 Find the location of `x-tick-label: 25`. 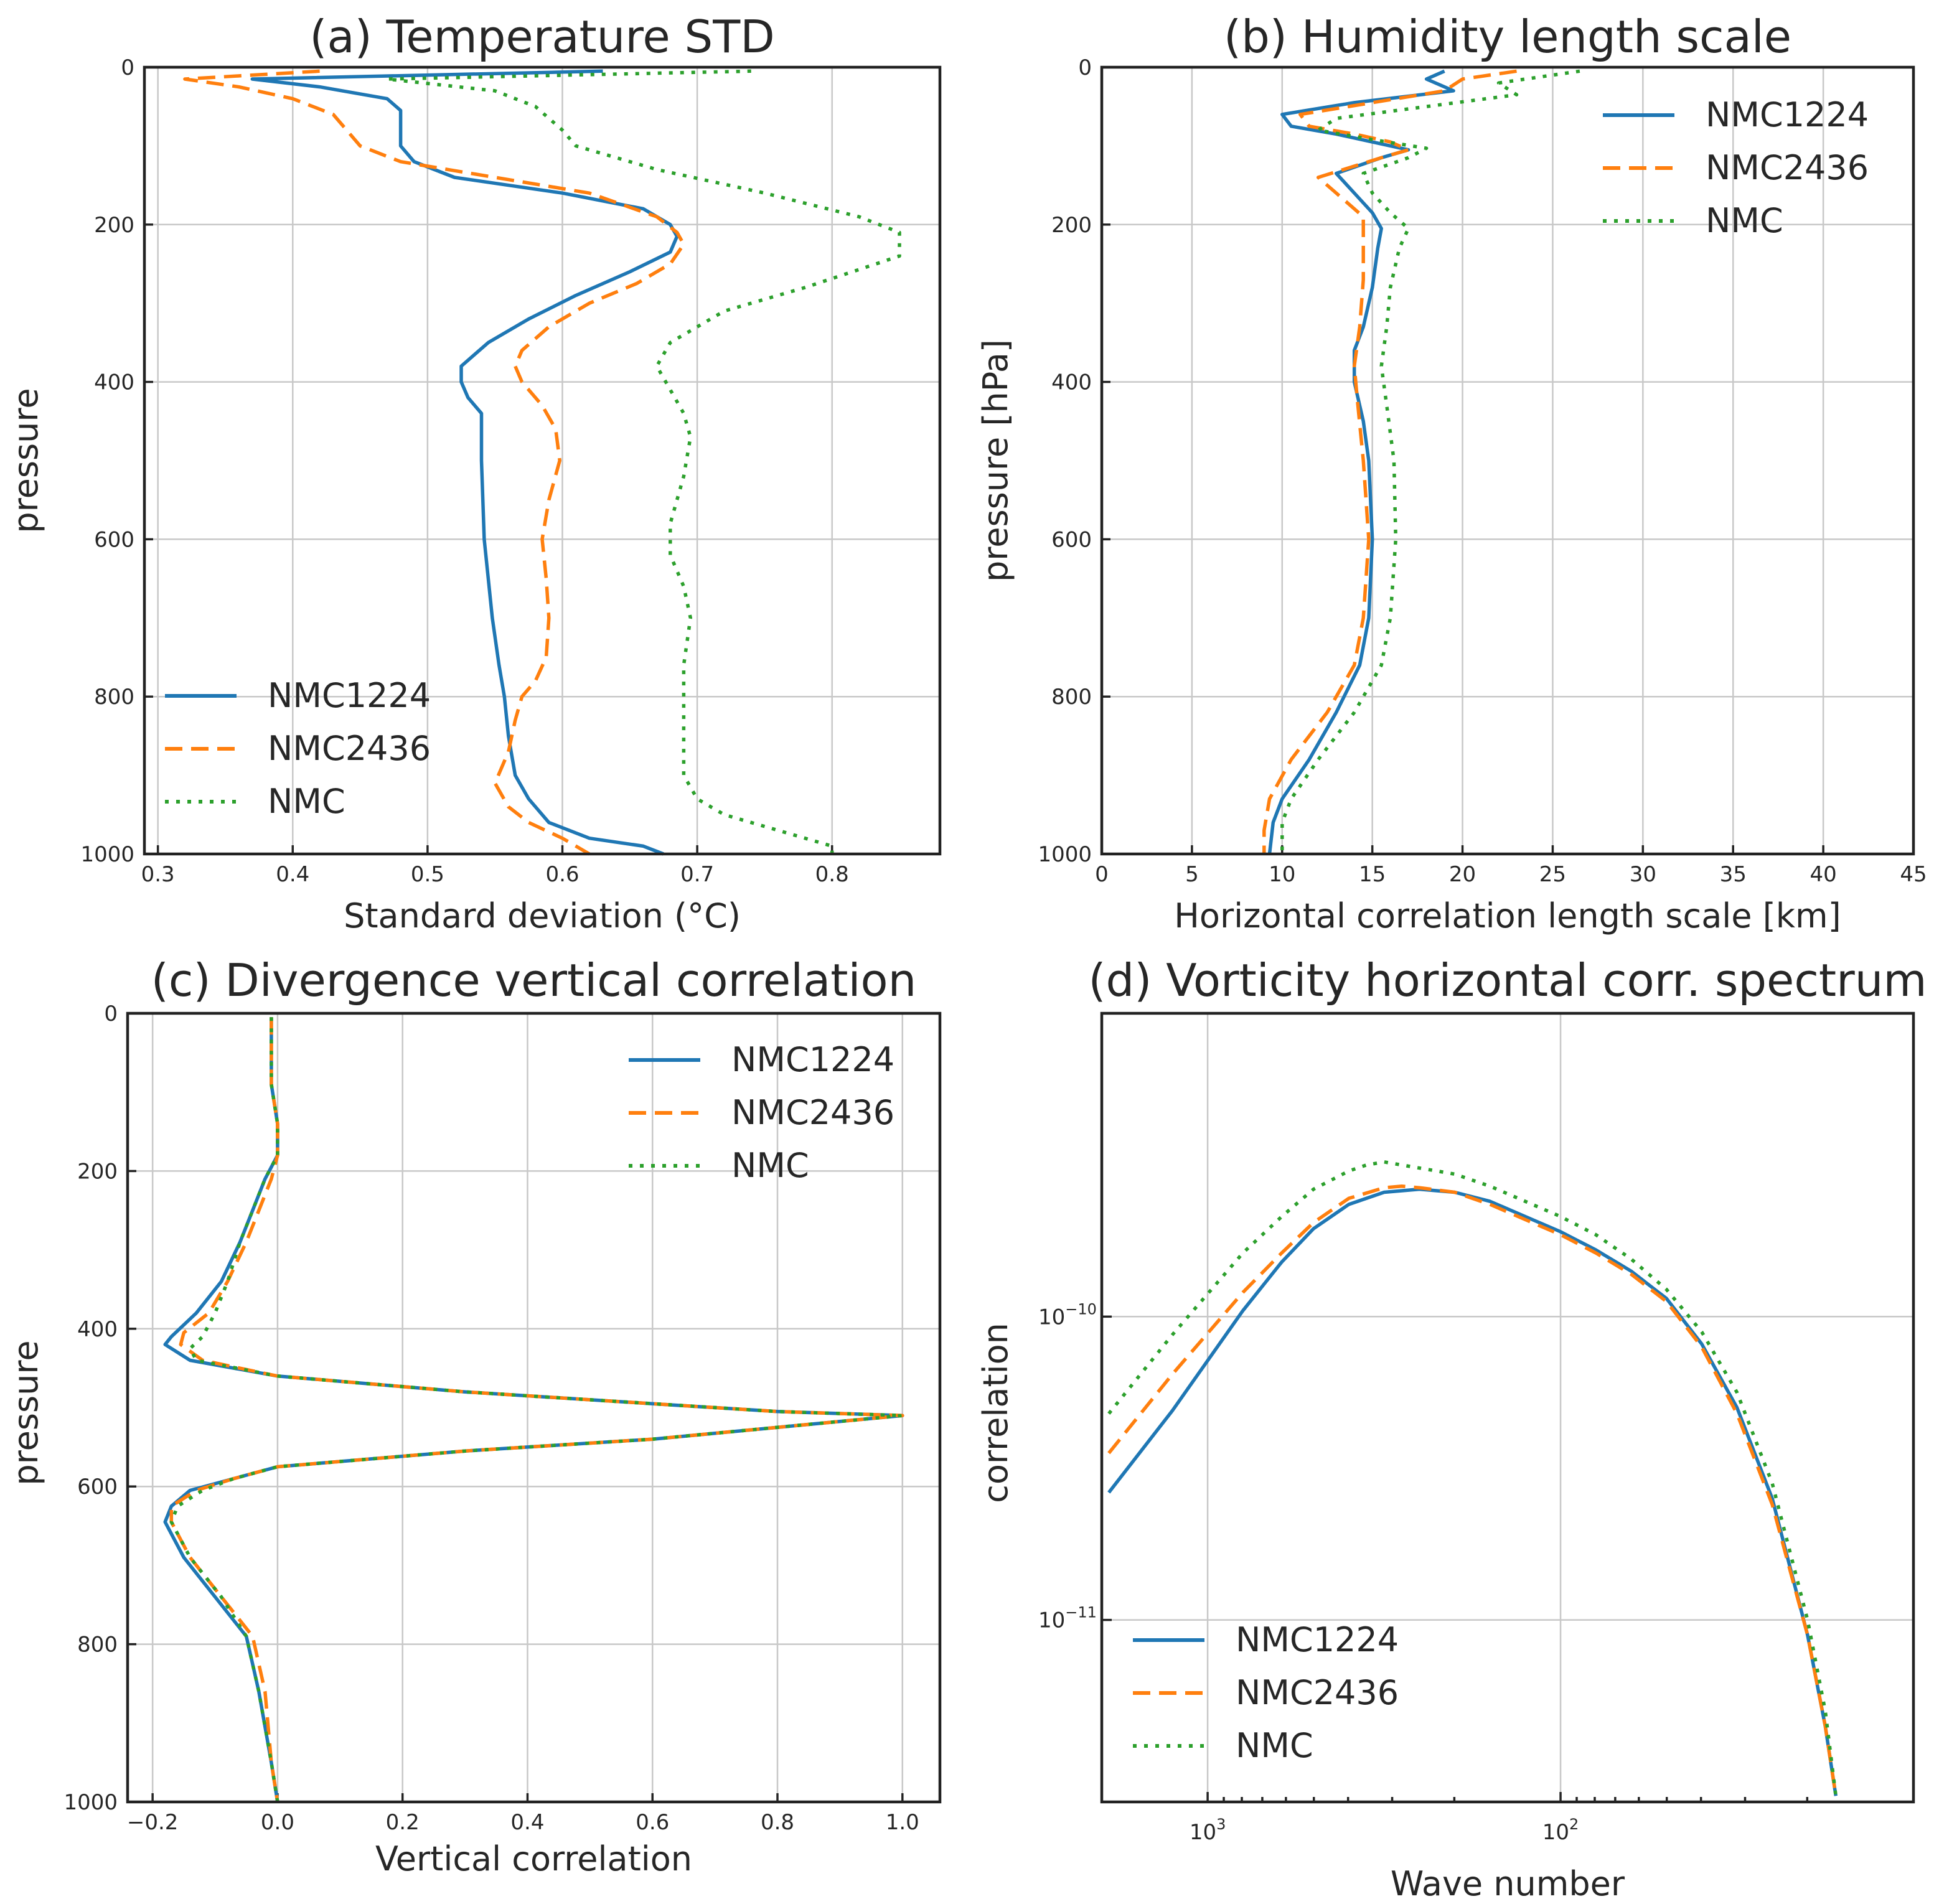

x-tick-label: 25 is located at coordinates (1552, 874).